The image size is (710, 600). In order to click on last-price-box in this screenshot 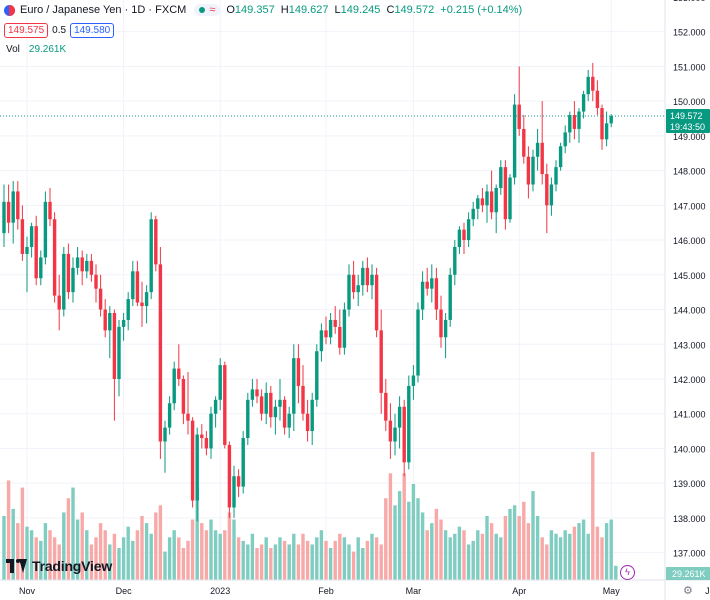, I will do `click(688, 121)`.